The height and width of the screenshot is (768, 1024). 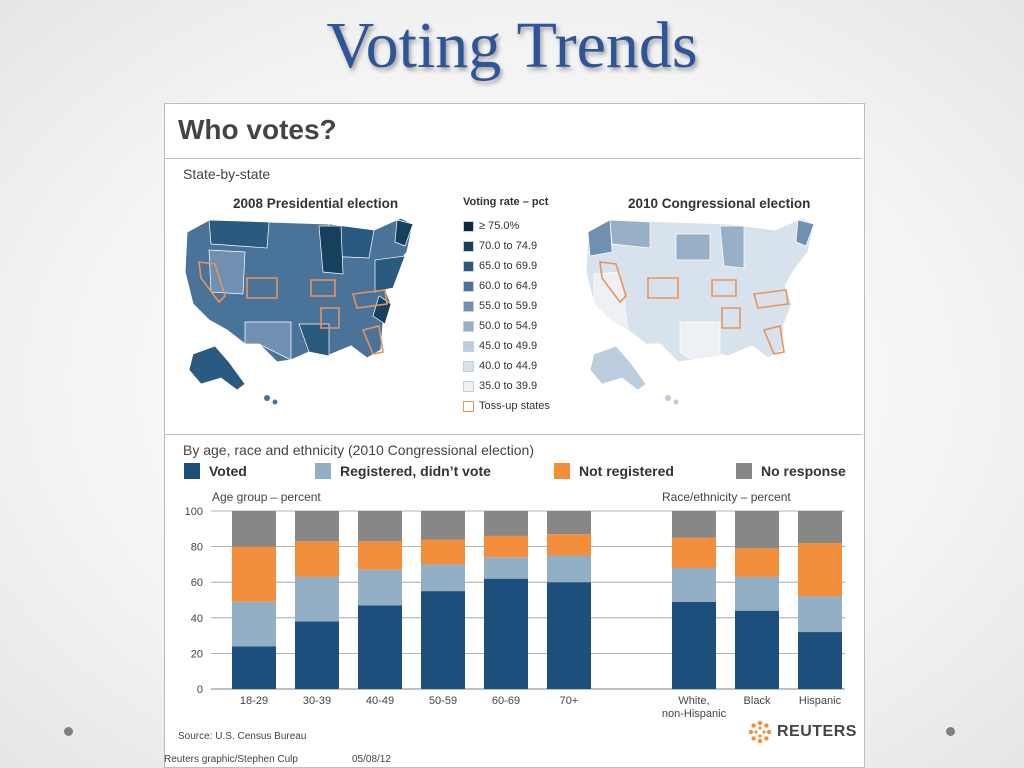 I want to click on map-legend-item: 60.0 to 64.9, so click(x=500, y=286).